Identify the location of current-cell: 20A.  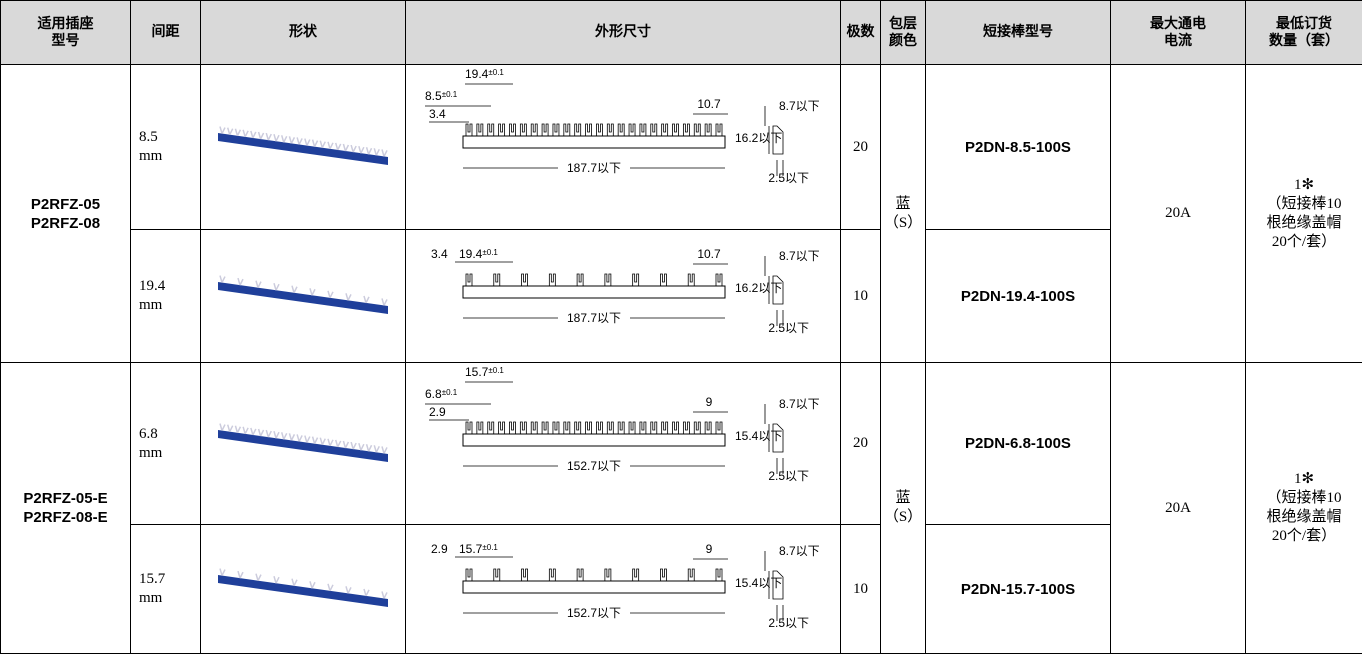
(1178, 213).